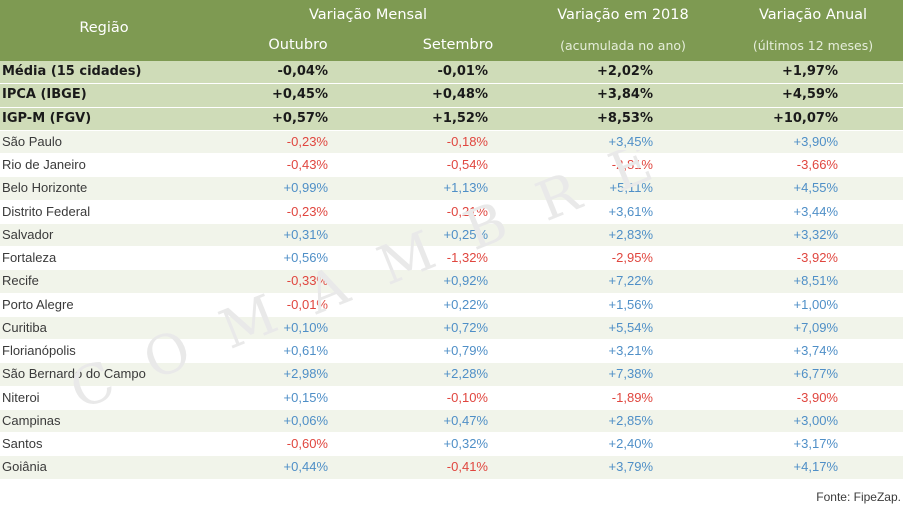 Image resolution: width=907 pixels, height=512 pixels. What do you see at coordinates (813, 15) in the screenshot?
I see `header-variacao-anual: Variação Anual` at bounding box center [813, 15].